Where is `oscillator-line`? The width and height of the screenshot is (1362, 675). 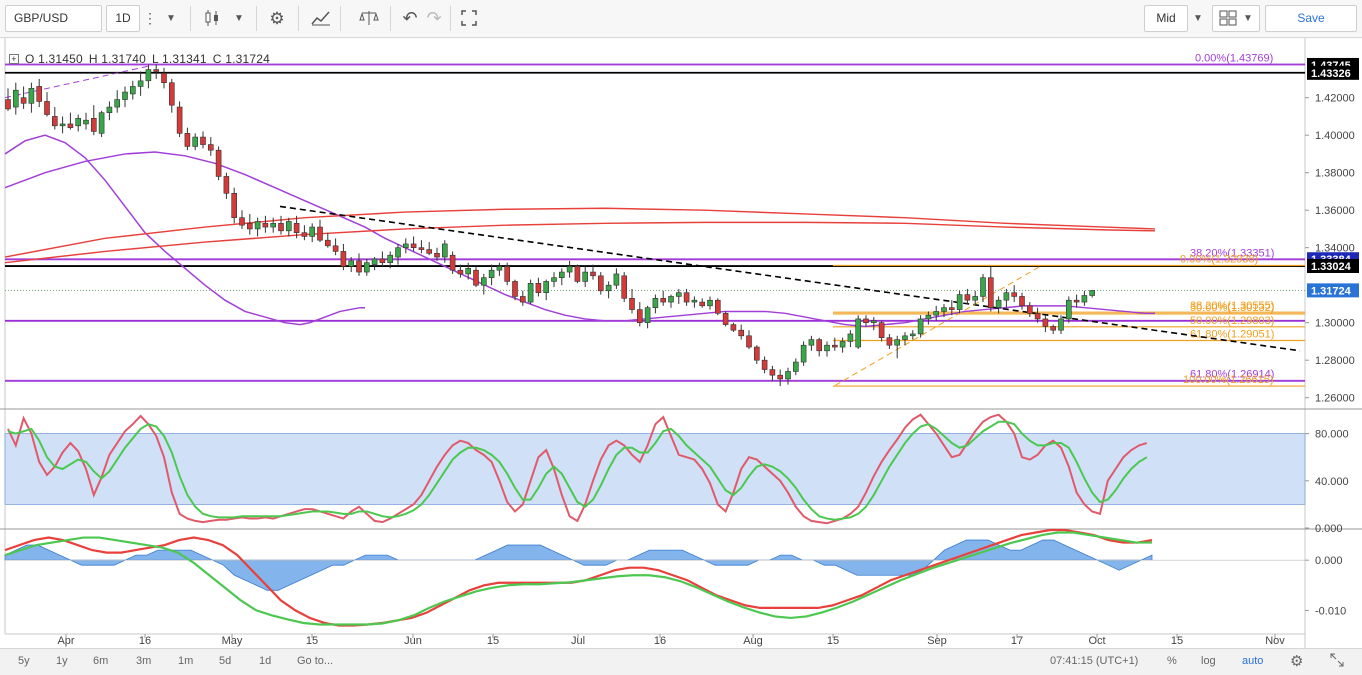
oscillator-line is located at coordinates (577, 469).